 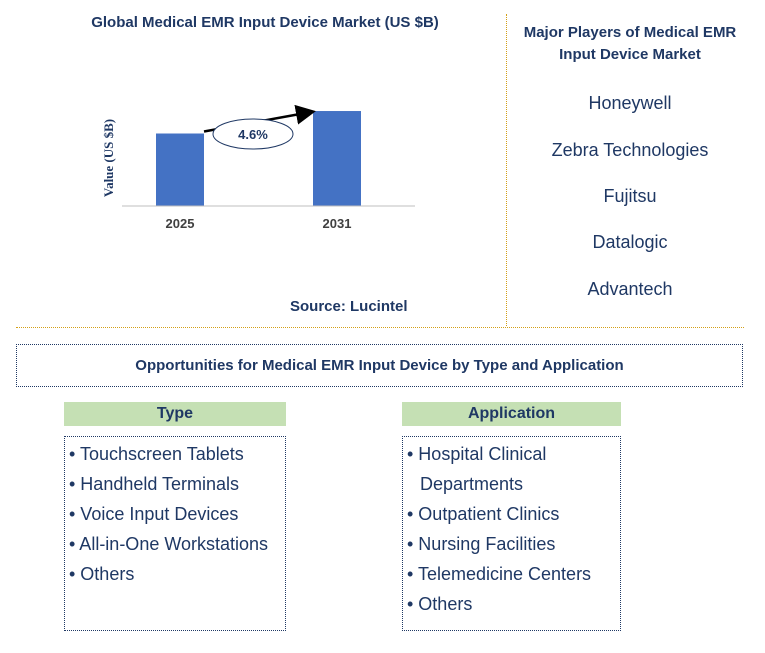 What do you see at coordinates (175, 414) in the screenshot?
I see `type-header: Type` at bounding box center [175, 414].